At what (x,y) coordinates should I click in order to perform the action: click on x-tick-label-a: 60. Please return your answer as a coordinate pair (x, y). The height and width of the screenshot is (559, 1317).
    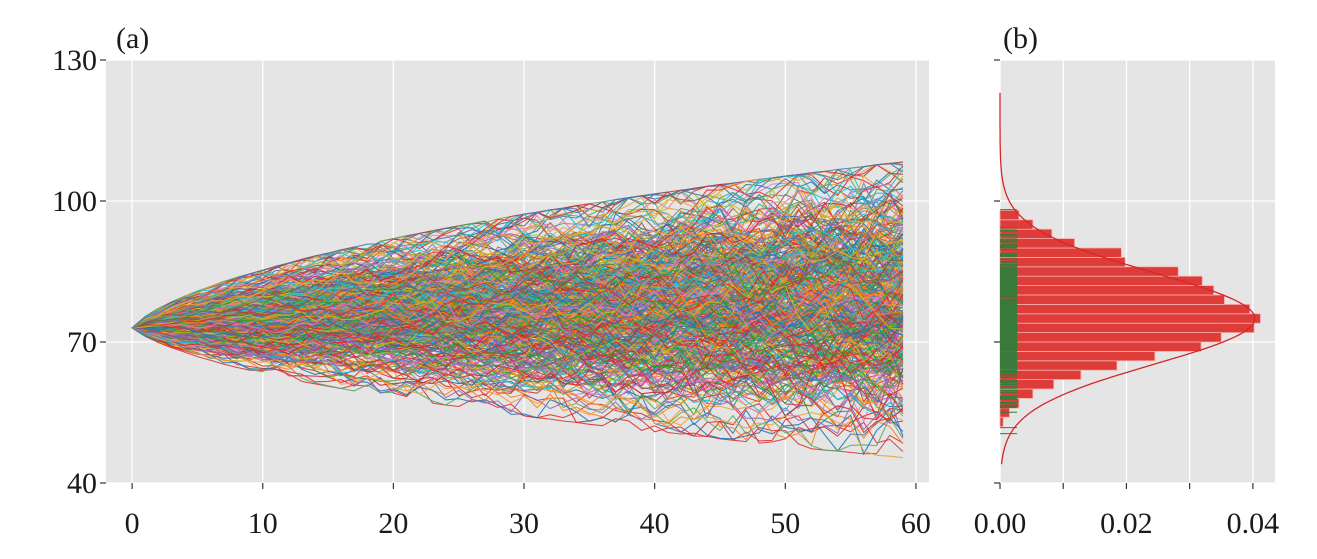
    Looking at the image, I should click on (916, 523).